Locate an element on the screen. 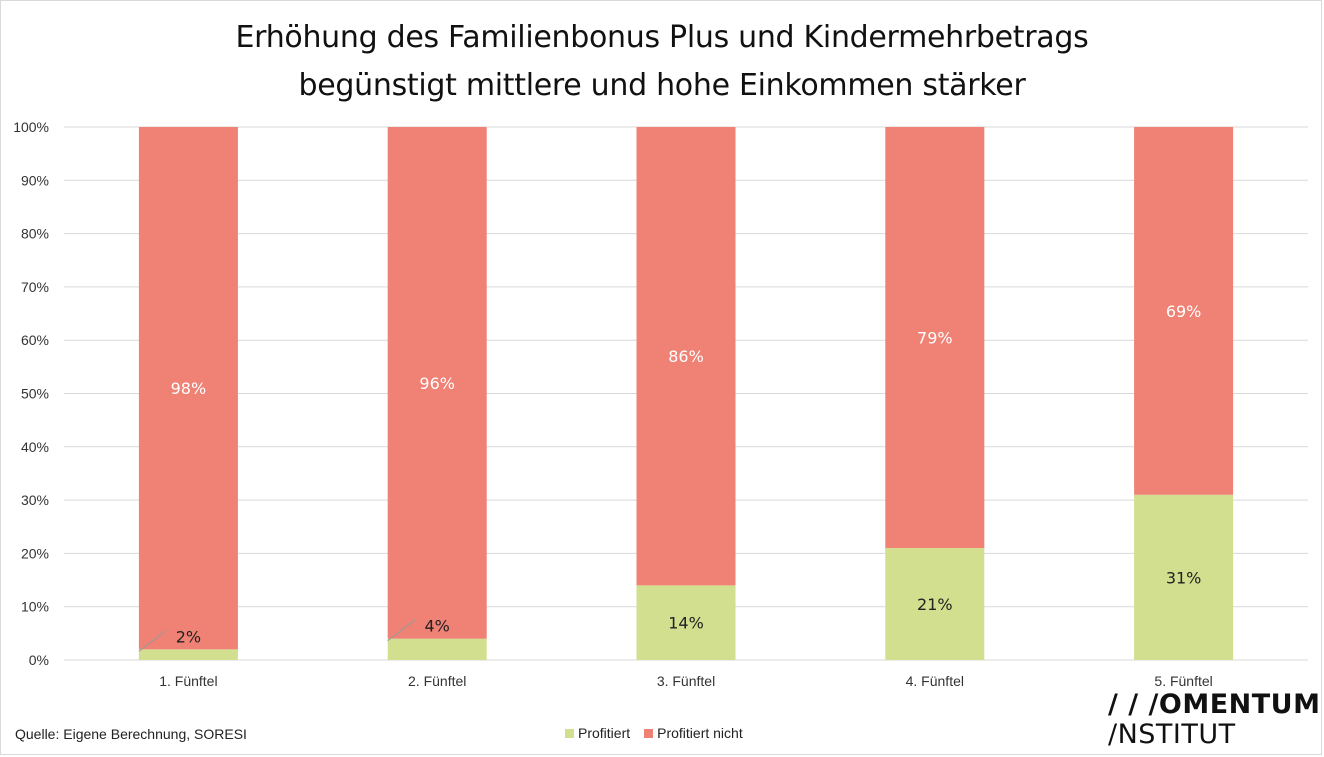 The height and width of the screenshot is (757, 1324). y-tick-label: 50% is located at coordinates (35, 394).